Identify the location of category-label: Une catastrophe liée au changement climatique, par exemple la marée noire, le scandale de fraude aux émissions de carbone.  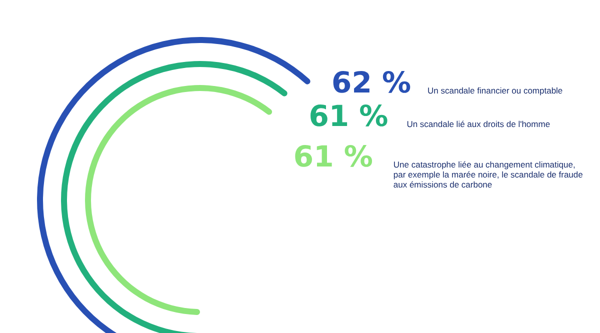
(488, 175).